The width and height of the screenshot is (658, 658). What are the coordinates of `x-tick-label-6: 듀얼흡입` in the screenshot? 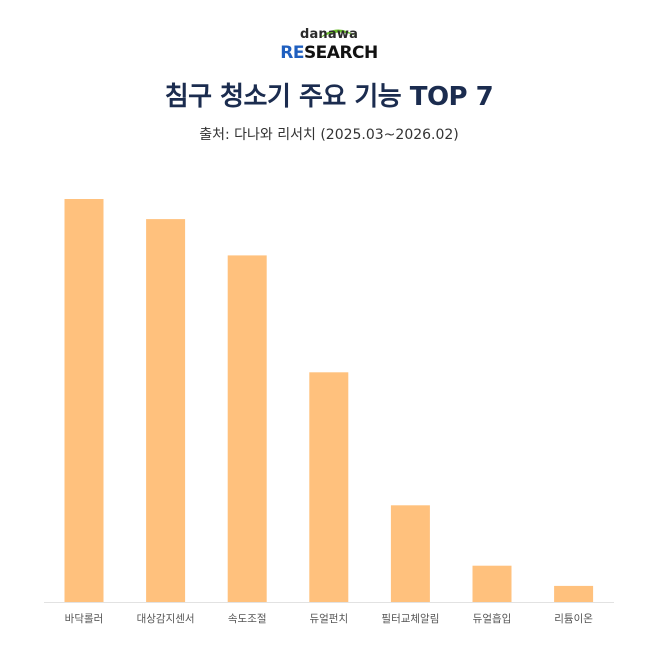 It's located at (492, 618).